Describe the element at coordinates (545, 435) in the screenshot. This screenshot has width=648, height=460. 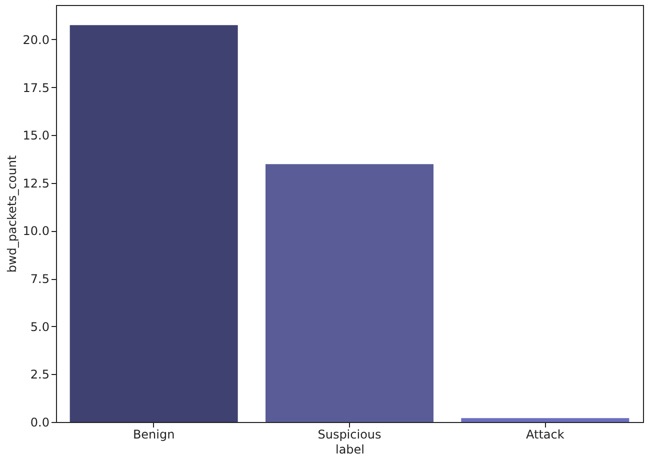
I see `x-tick-label: Attack` at that location.